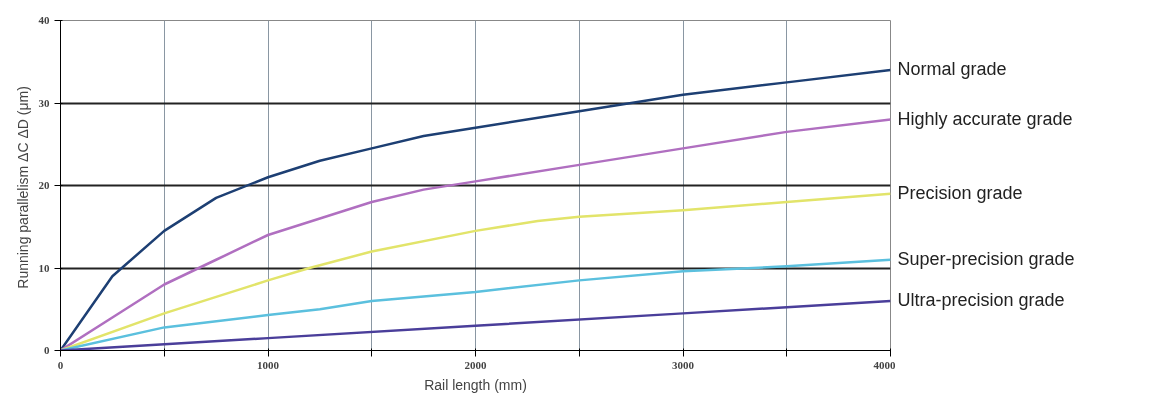  I want to click on x-tick-label: 0, so click(60, 364).